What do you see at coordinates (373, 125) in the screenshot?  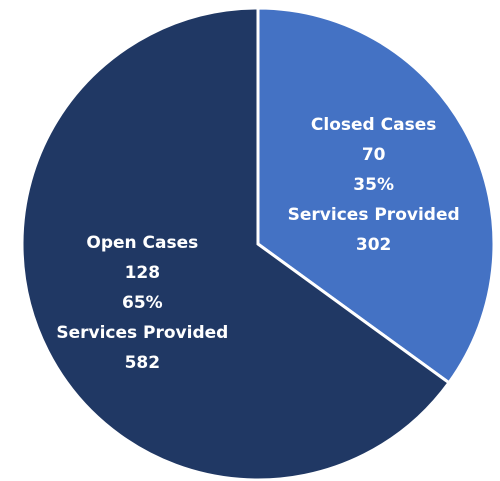 I see `slice-label: Closed Cases` at bounding box center [373, 125].